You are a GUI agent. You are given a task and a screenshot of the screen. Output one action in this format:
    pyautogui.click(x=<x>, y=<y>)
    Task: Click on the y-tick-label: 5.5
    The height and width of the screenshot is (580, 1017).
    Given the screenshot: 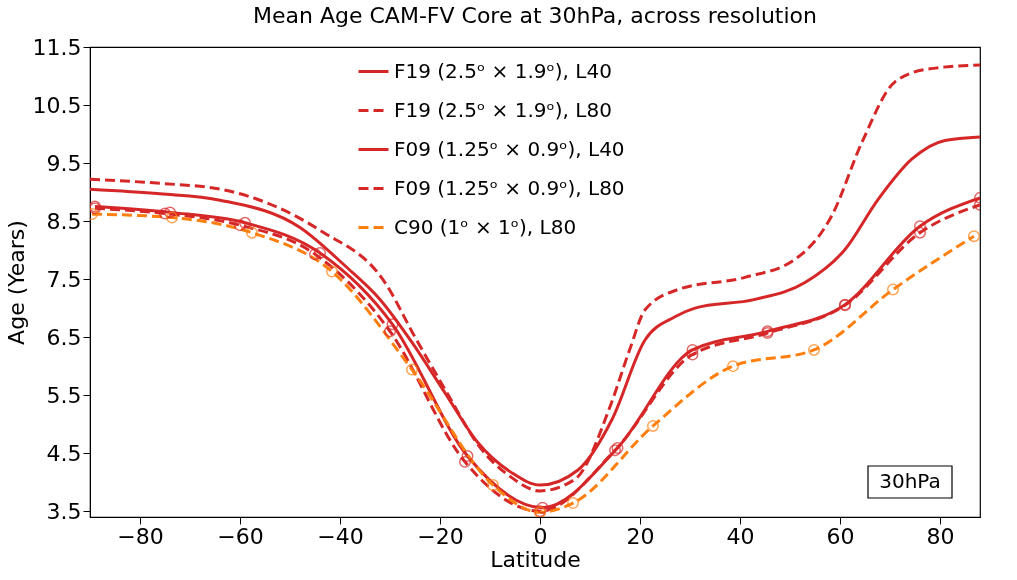 What is the action you would take?
    pyautogui.click(x=64, y=395)
    